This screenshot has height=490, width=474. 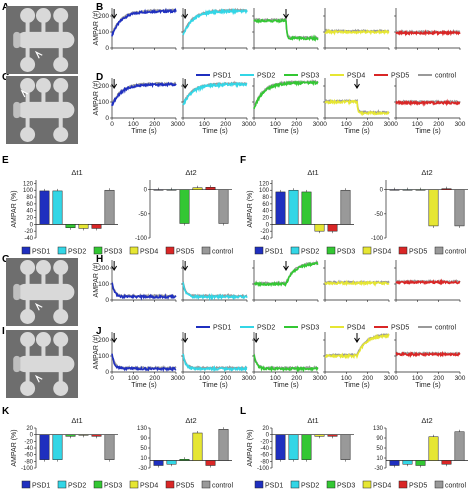 What do you see at coordinates (428, 102) in the screenshot?
I see `psd-trace-psd5` at bounding box center [428, 102].